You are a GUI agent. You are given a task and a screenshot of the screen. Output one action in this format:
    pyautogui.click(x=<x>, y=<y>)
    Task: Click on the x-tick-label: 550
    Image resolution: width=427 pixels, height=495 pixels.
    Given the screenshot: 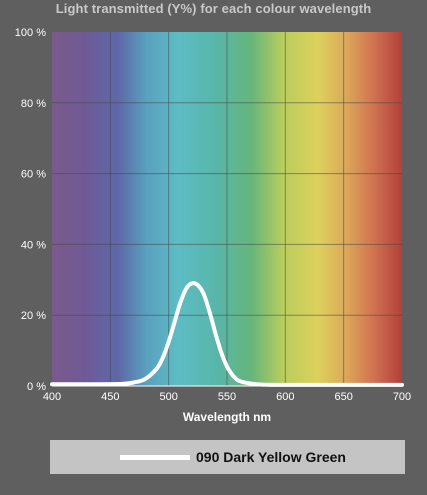 What is the action you would take?
    pyautogui.click(x=227, y=397)
    